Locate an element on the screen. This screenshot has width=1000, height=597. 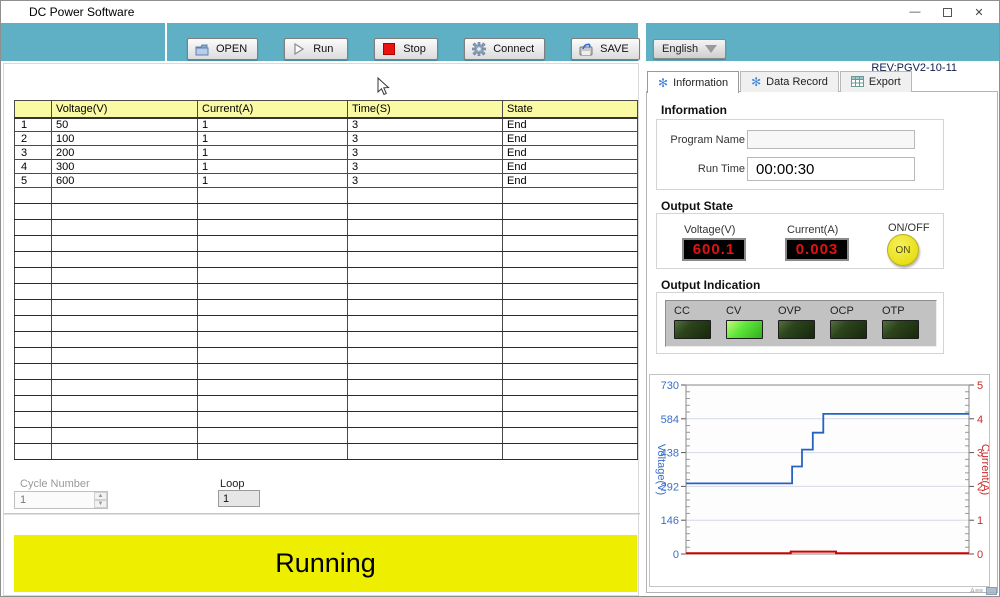
table-cell: 600 is located at coordinates (124, 180).